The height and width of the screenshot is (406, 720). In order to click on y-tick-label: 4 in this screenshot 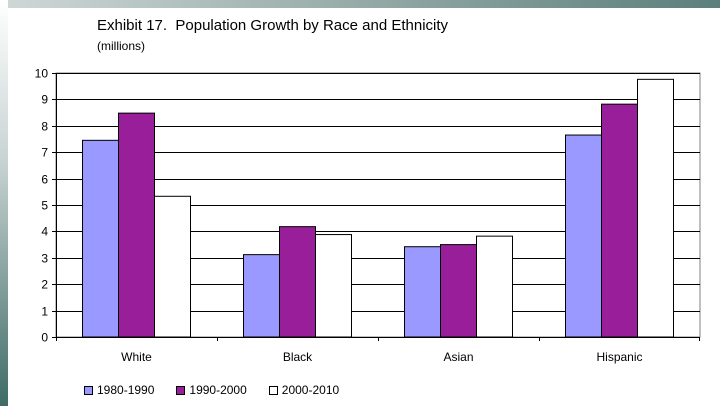, I will do `click(44, 232)`.